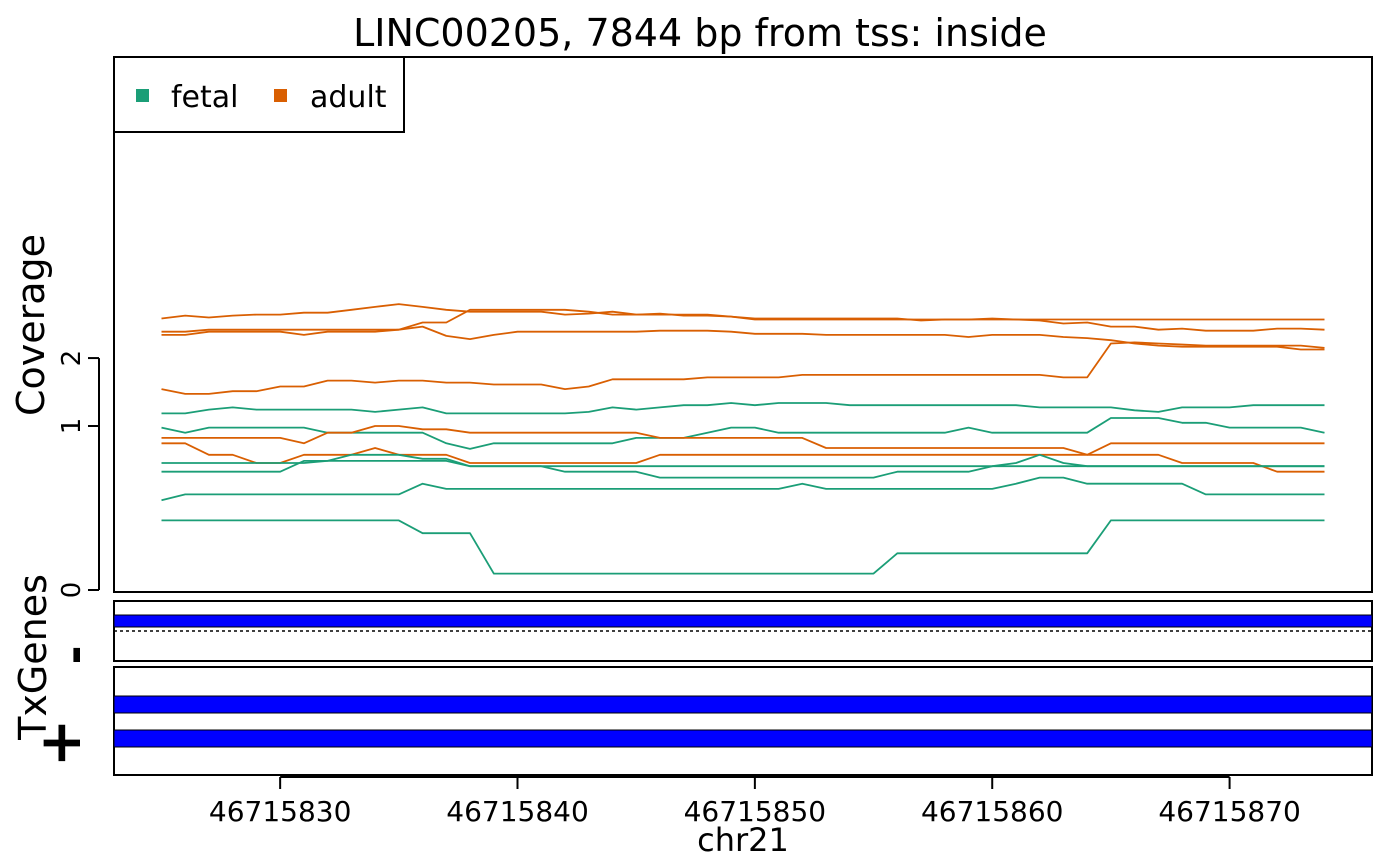  Describe the element at coordinates (755, 811) in the screenshot. I see `x-tick-label: 46715850` at that location.